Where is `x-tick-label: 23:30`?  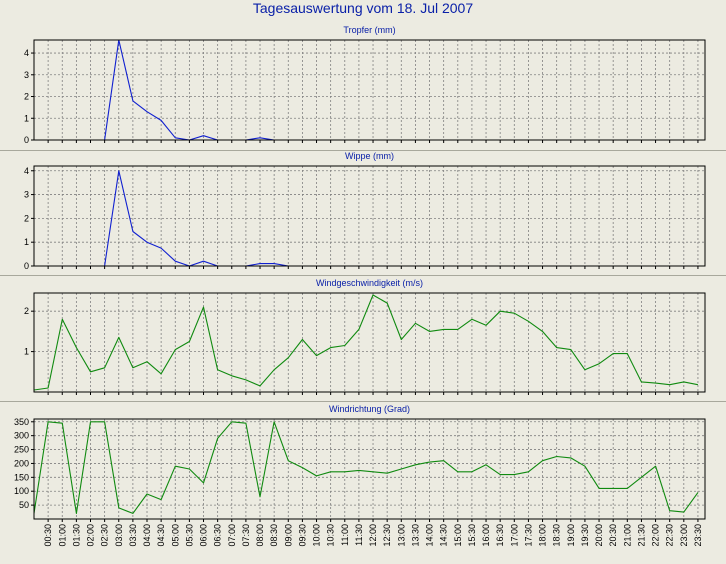
x-tick-label: 23:30 is located at coordinates (698, 535).